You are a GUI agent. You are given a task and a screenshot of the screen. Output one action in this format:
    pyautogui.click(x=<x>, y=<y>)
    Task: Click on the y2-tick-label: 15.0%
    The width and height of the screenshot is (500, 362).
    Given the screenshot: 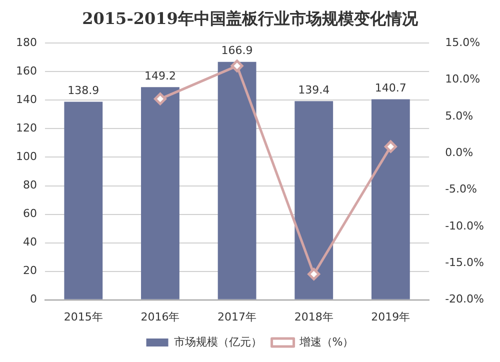 What is the action you would take?
    pyautogui.click(x=462, y=43)
    